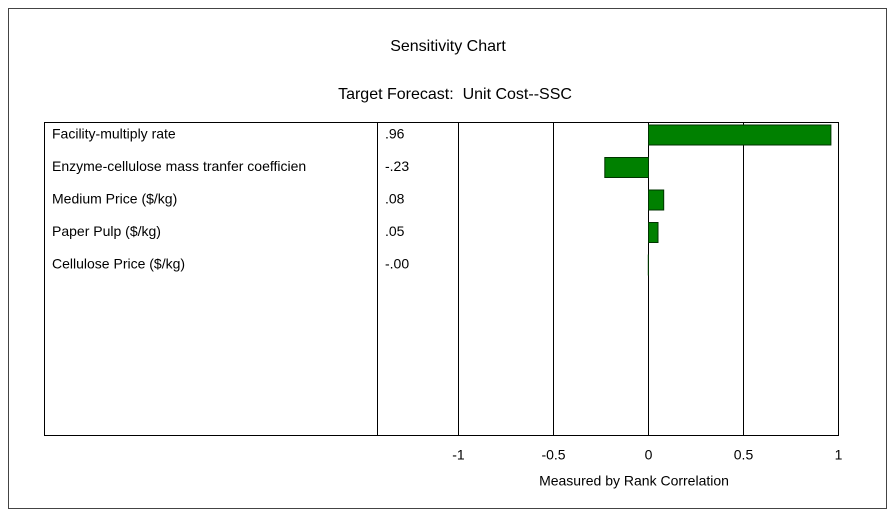 This screenshot has height=514, width=896. Describe the element at coordinates (634, 481) in the screenshot. I see `x-axis-label: Measured by Rank Correlation` at that location.